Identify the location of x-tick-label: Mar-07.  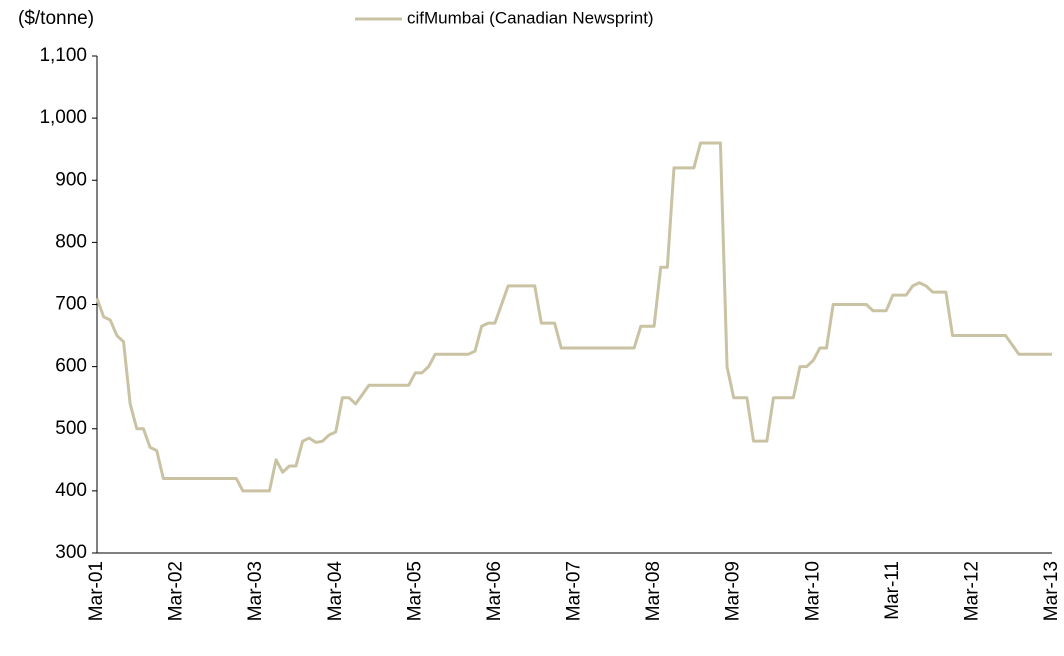
(574, 591).